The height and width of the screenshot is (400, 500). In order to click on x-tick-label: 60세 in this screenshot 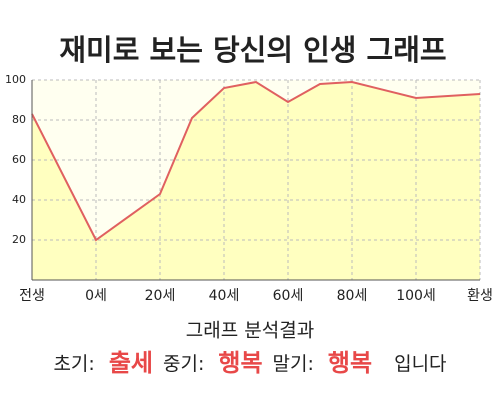, I will do `click(288, 296)`.